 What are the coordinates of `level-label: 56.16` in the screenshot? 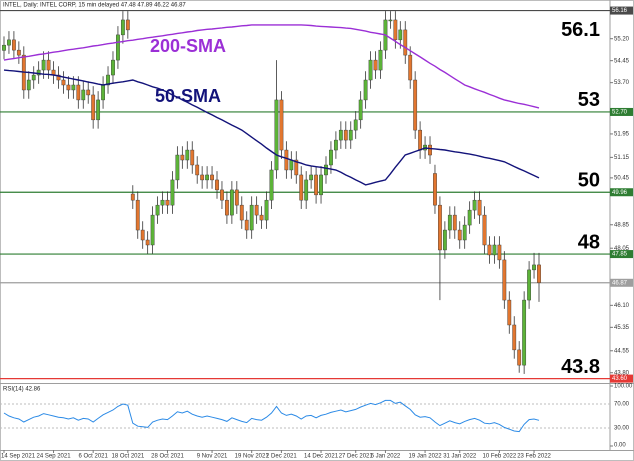 It's located at (620, 11).